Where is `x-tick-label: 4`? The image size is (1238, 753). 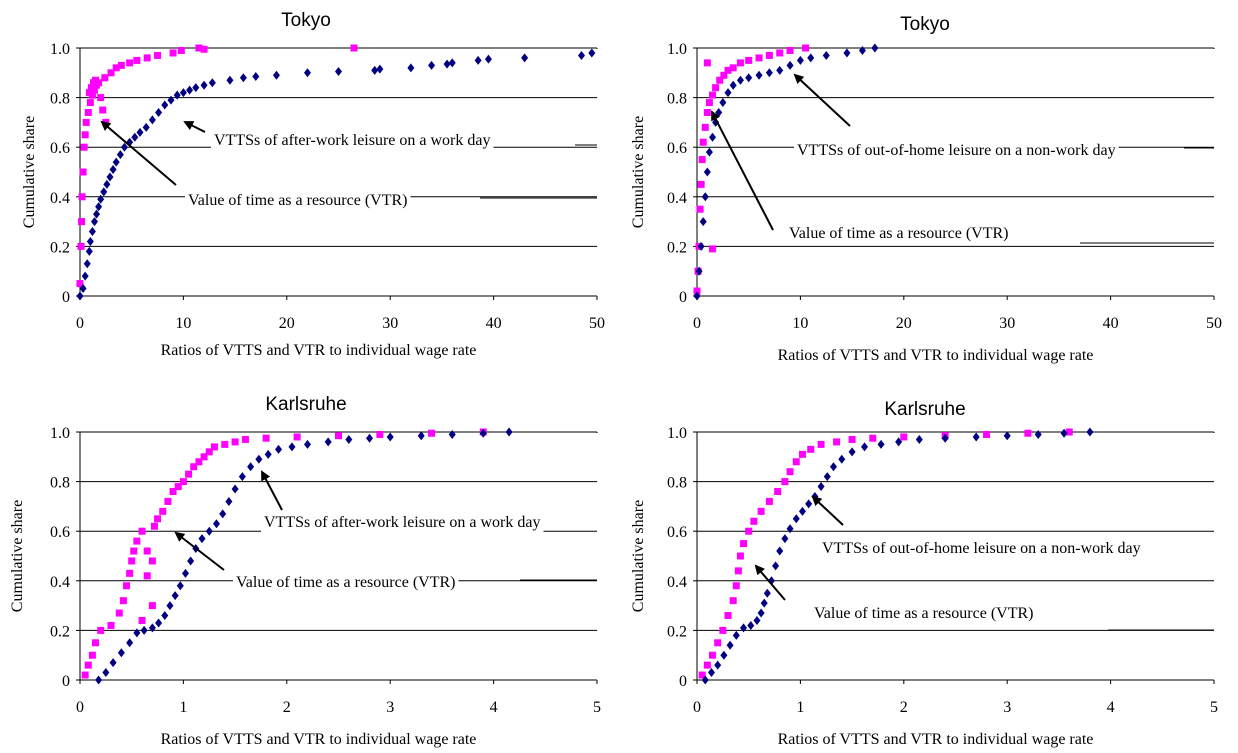 x-tick-label: 4 is located at coordinates (494, 707).